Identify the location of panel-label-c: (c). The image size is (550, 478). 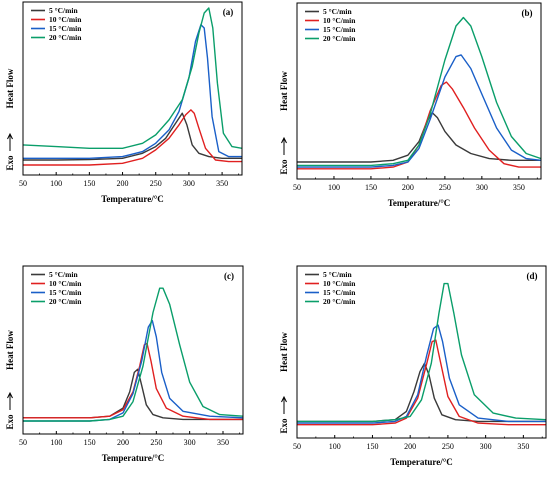
(229, 276).